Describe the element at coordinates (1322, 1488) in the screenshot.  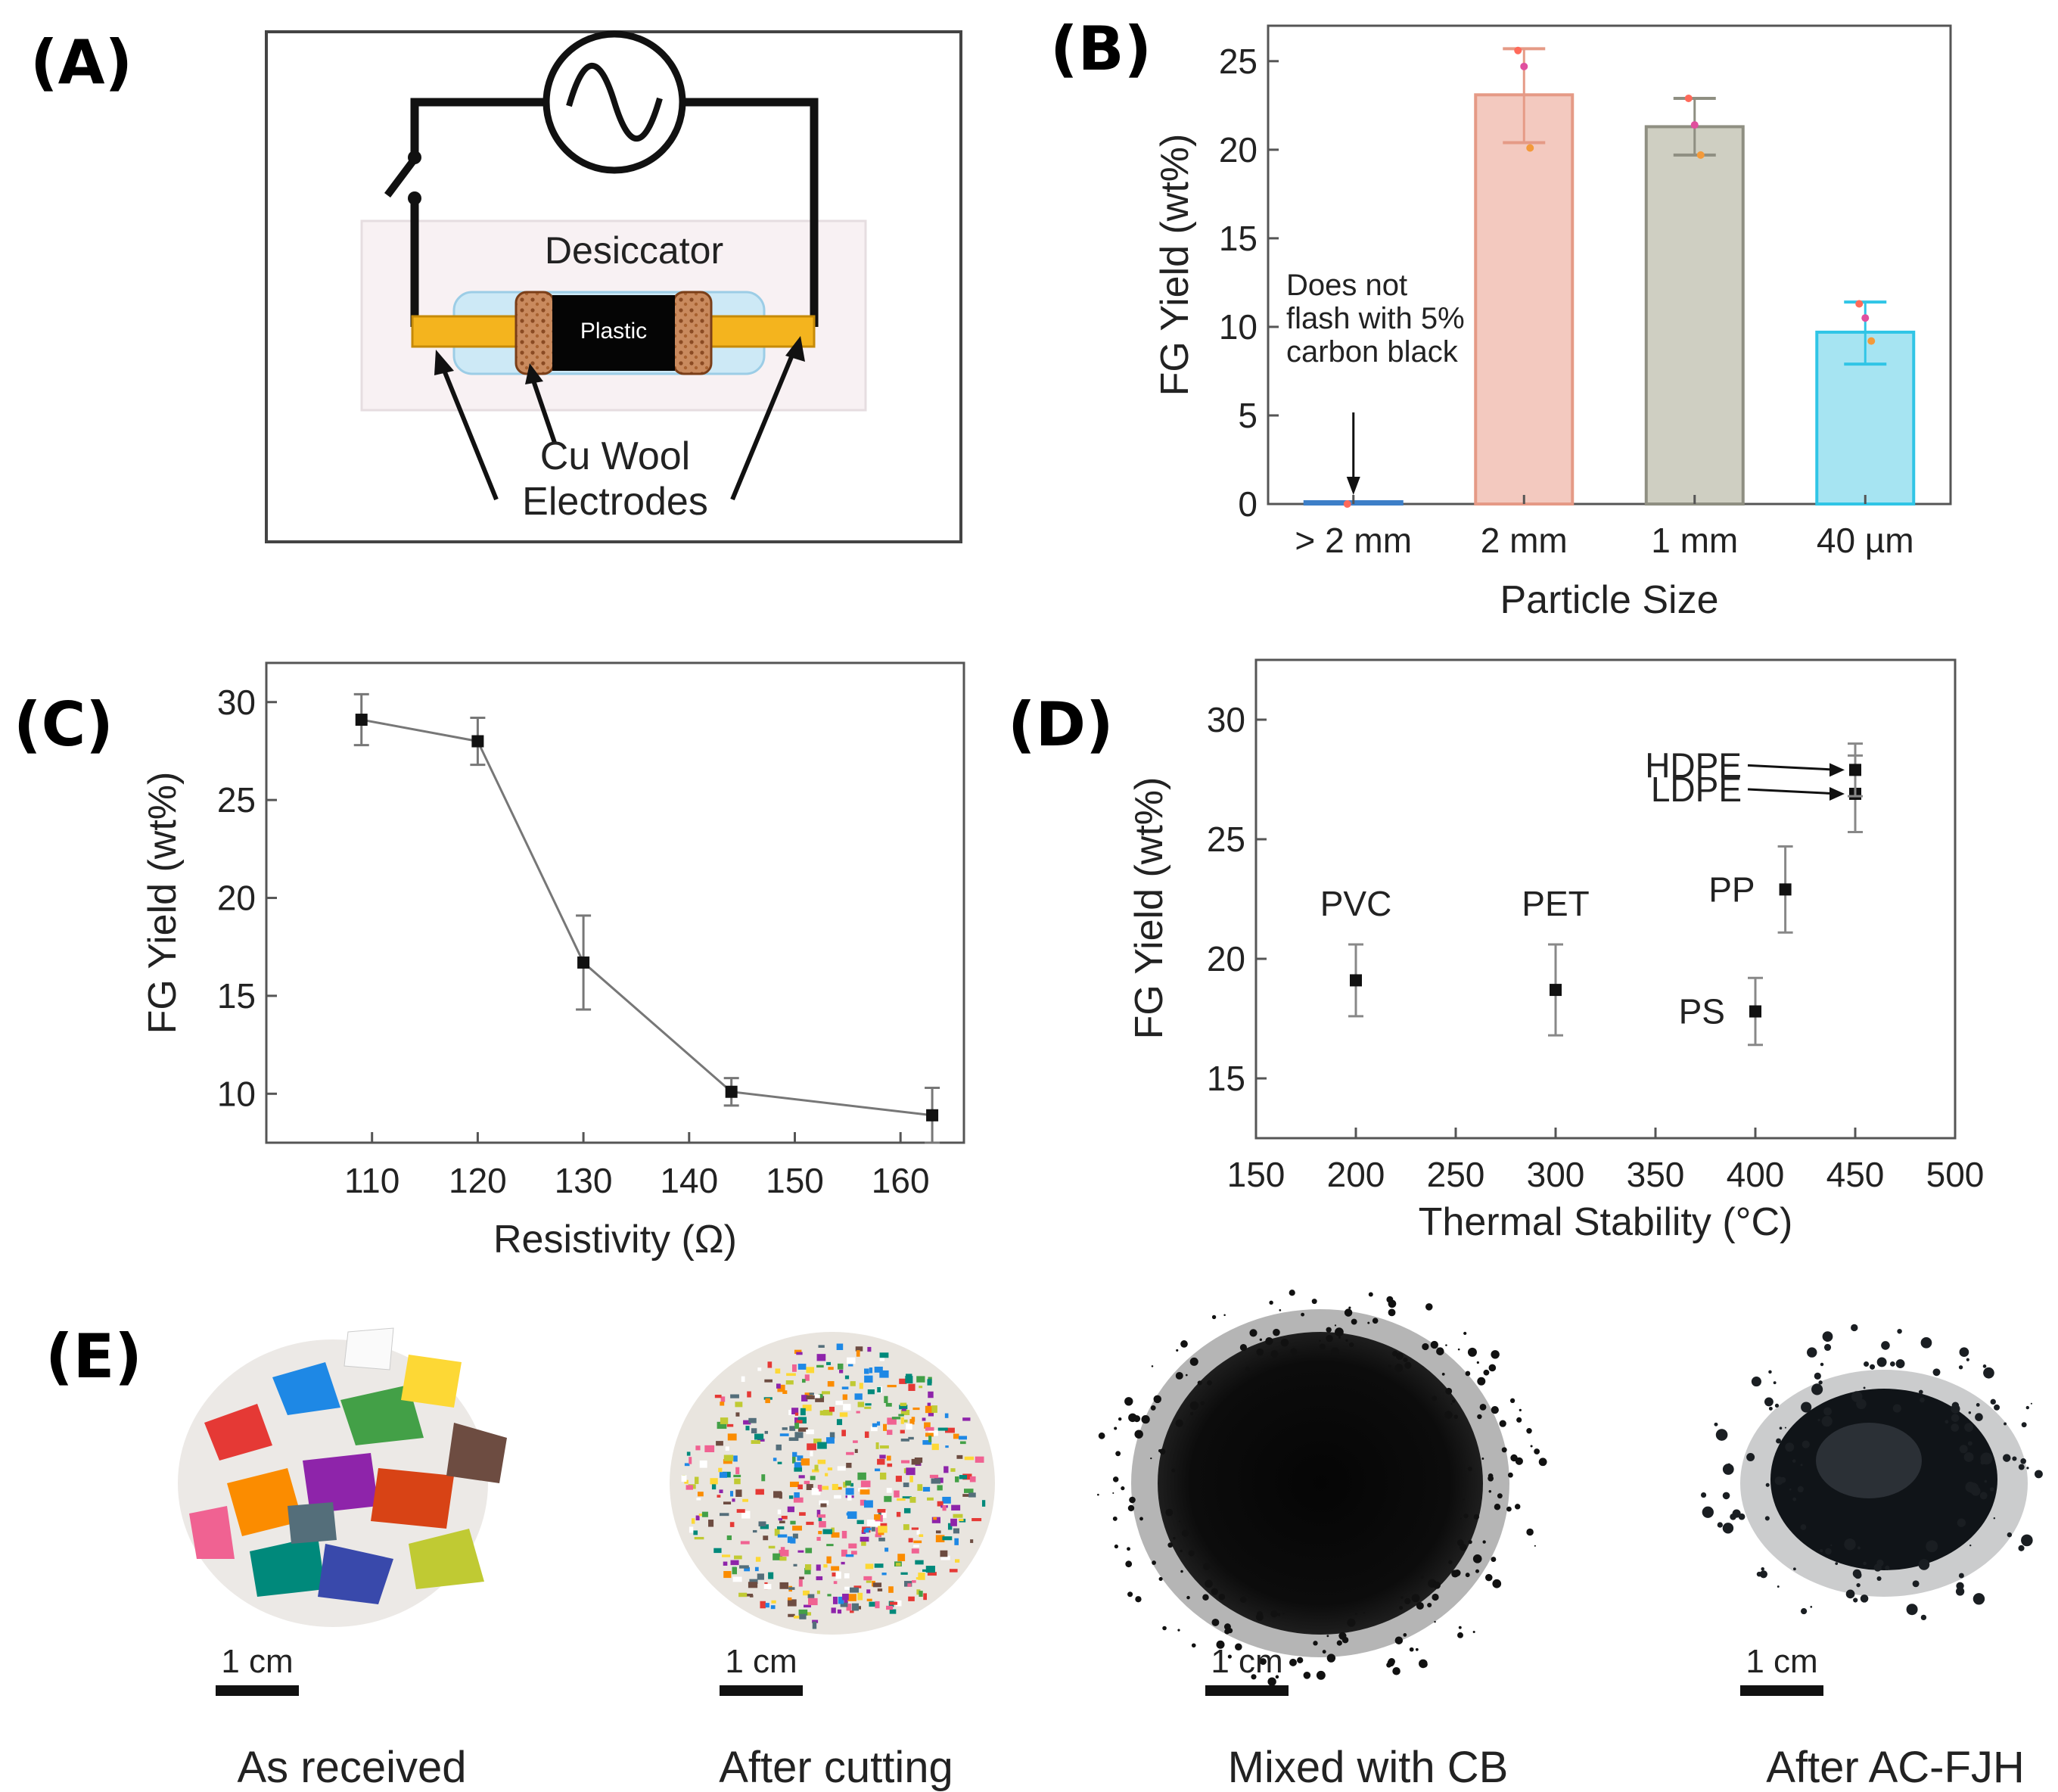
I see `photo-mixed-with-cb` at that location.